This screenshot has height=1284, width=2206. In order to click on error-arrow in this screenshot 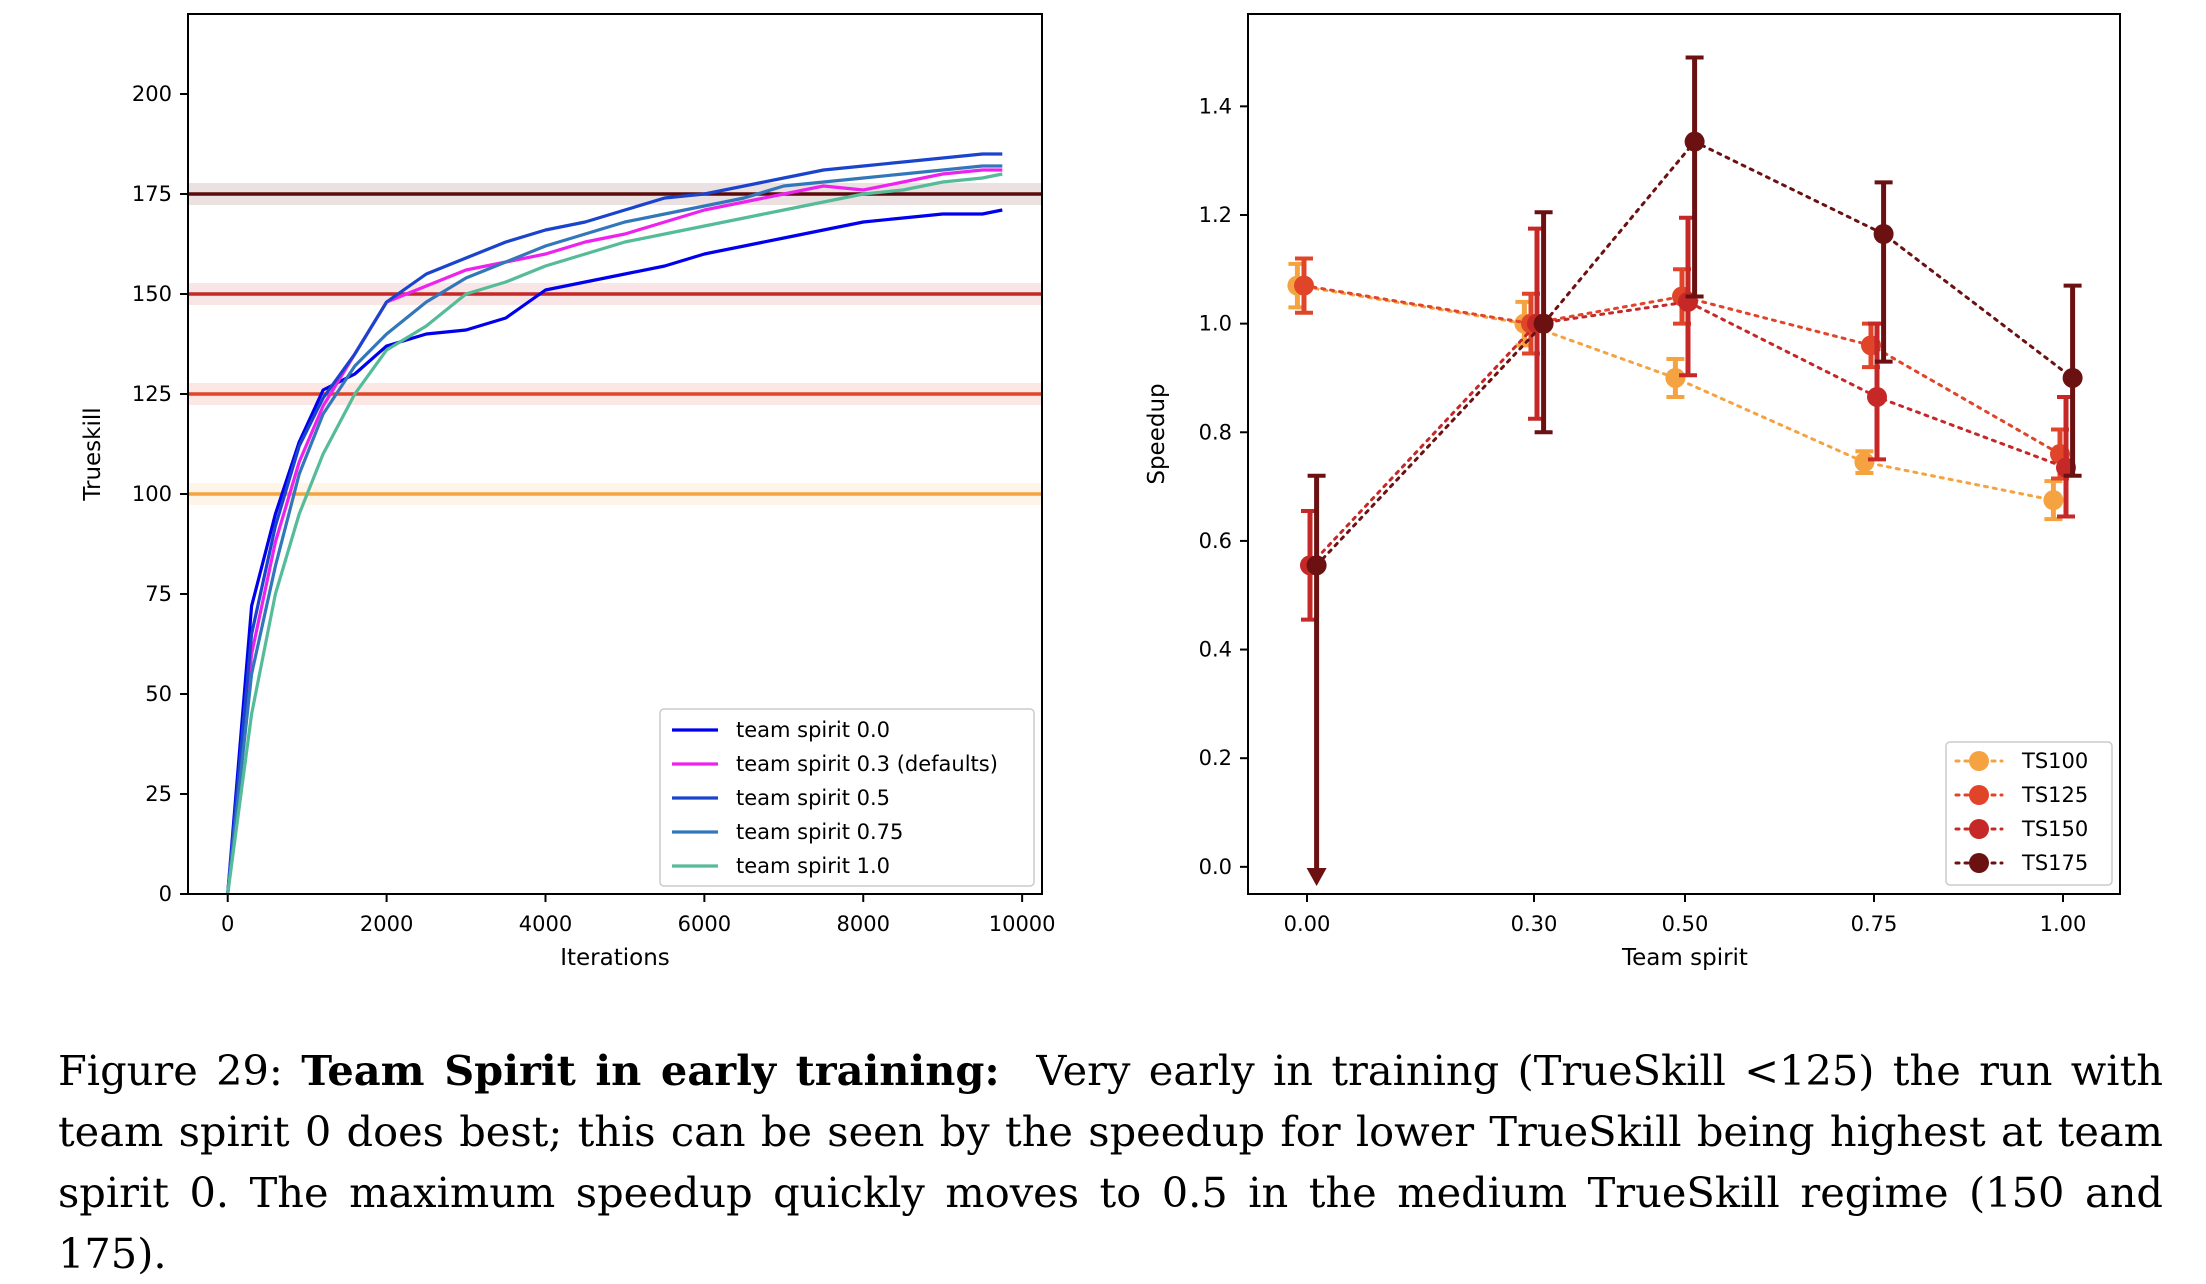, I will do `click(1316, 877)`.